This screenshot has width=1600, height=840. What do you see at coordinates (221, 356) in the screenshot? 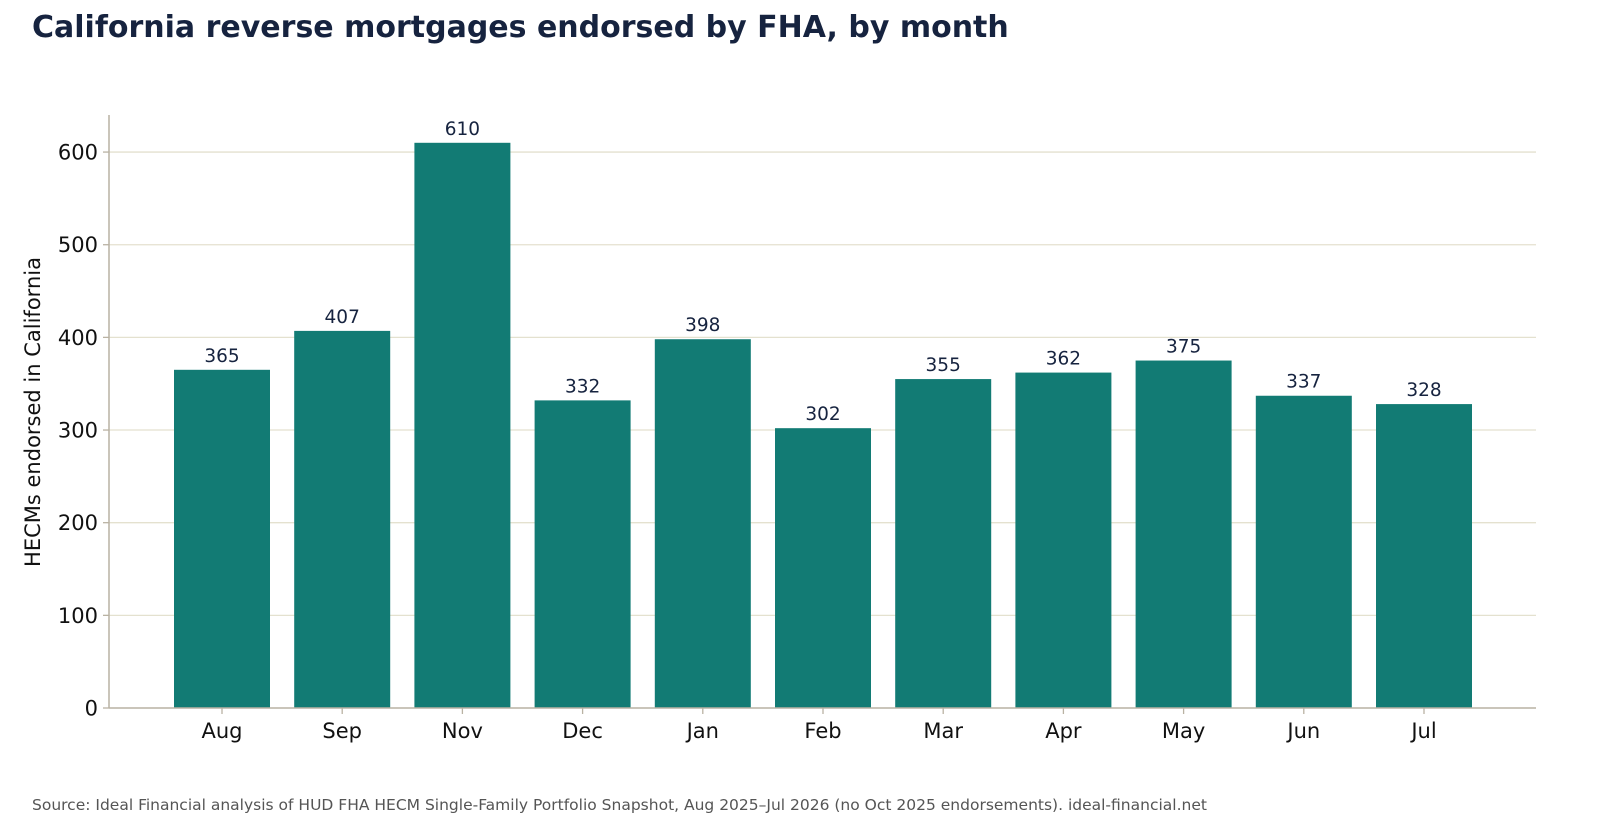
I see `data-label: 365` at bounding box center [221, 356].